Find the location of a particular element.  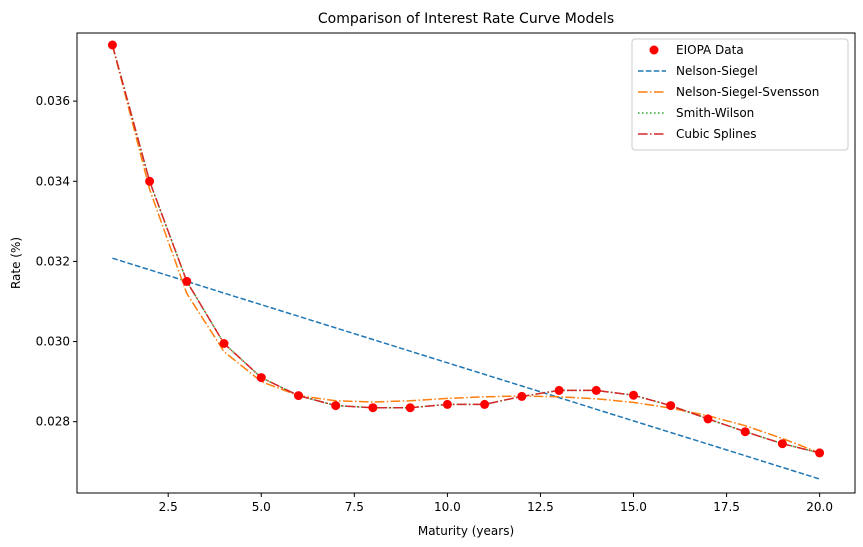

y-tick-label: 0.028 is located at coordinates (53, 422).